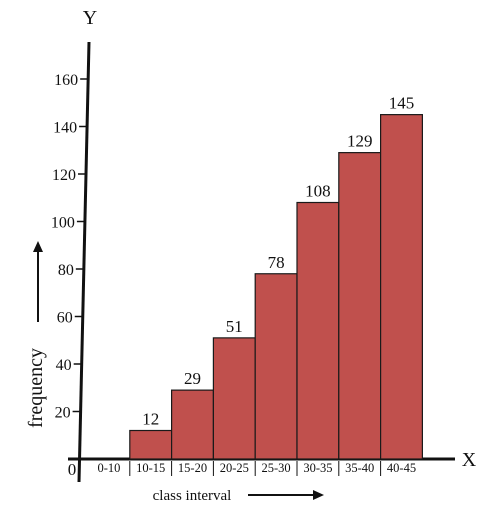 This screenshot has width=485, height=515. Describe the element at coordinates (150, 468) in the screenshot. I see `x-tick-label: 10-15` at that location.